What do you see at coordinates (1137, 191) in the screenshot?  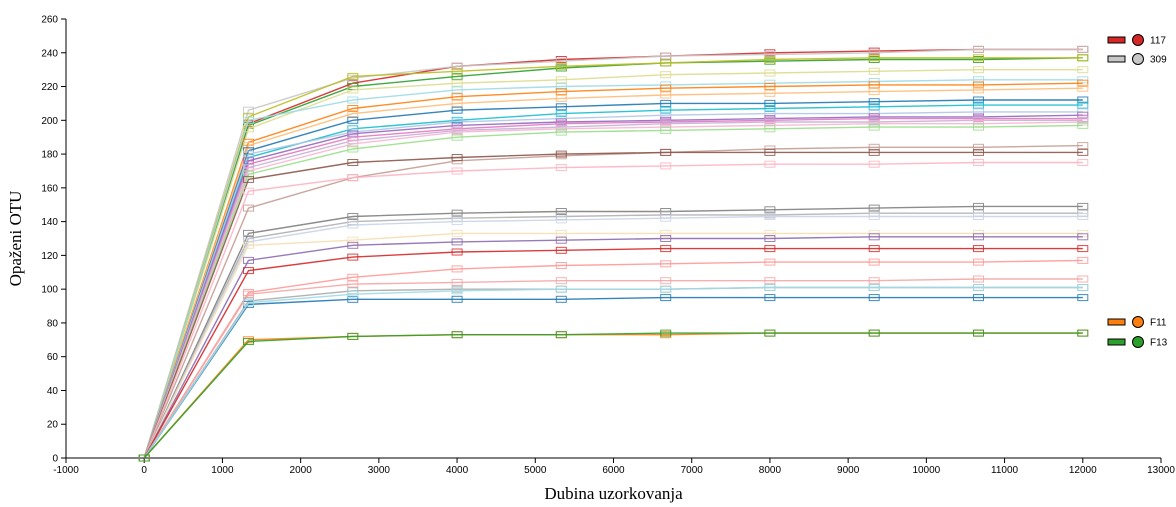 I see `legend: 117 309 F11 F13` at bounding box center [1137, 191].